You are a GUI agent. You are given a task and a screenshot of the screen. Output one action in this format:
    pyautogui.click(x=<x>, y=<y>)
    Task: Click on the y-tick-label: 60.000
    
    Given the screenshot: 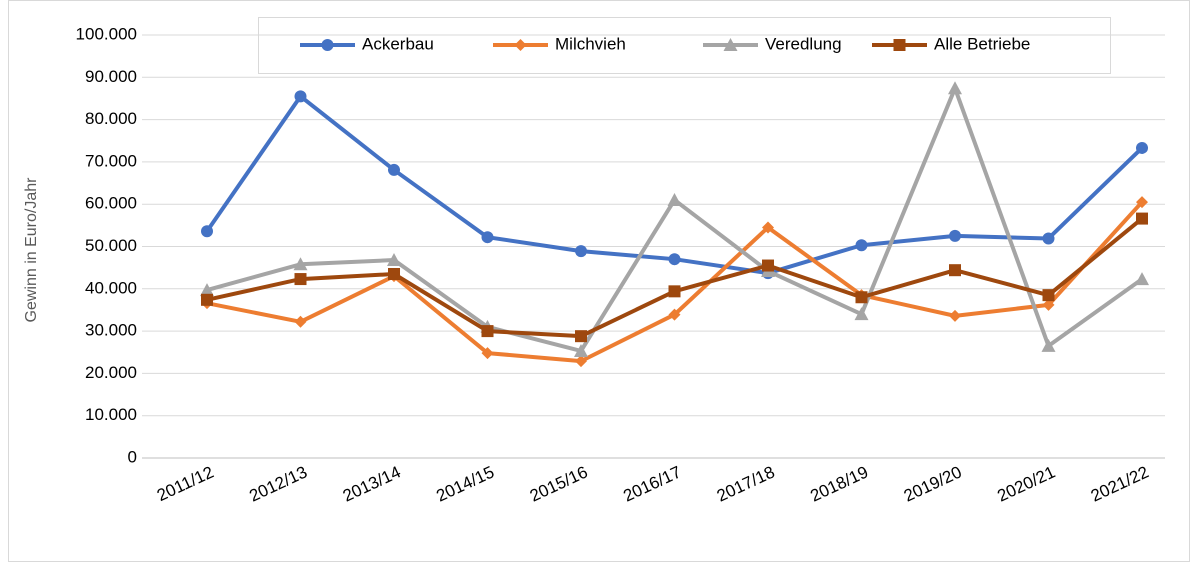 What is the action you would take?
    pyautogui.click(x=111, y=203)
    